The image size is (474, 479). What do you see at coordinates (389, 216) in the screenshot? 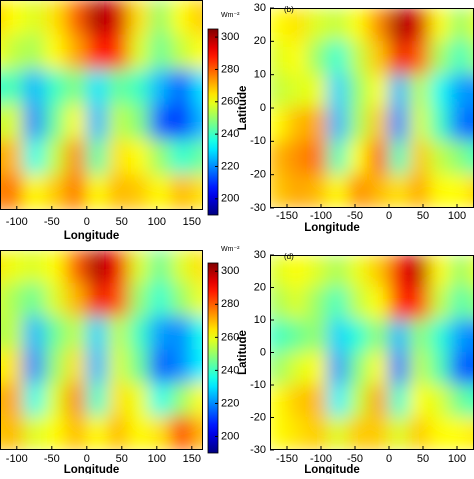
I see `x-tick-label: 0` at bounding box center [389, 216].